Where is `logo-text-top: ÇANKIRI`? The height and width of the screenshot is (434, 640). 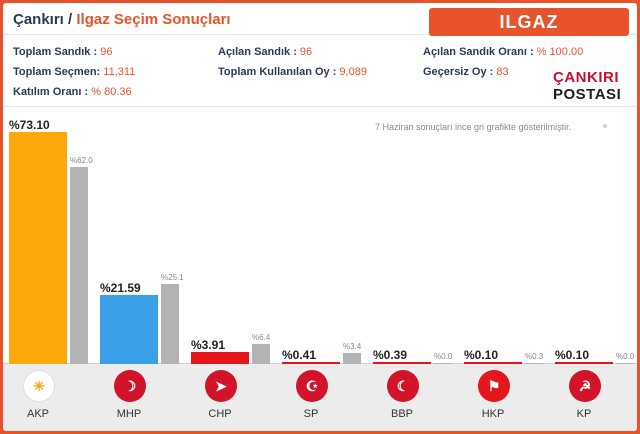 logo-text-top: ÇANKIRI is located at coordinates (586, 77).